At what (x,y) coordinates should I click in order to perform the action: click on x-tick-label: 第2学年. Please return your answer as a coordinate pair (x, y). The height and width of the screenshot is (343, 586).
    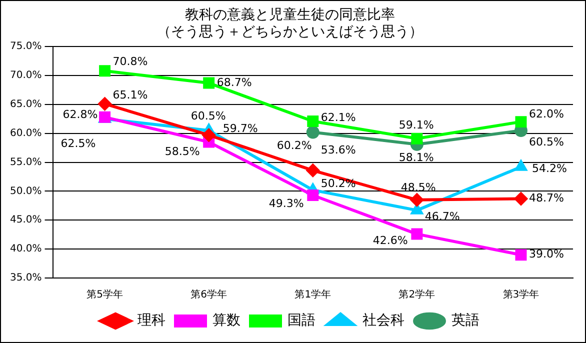
    Looking at the image, I should click on (417, 294).